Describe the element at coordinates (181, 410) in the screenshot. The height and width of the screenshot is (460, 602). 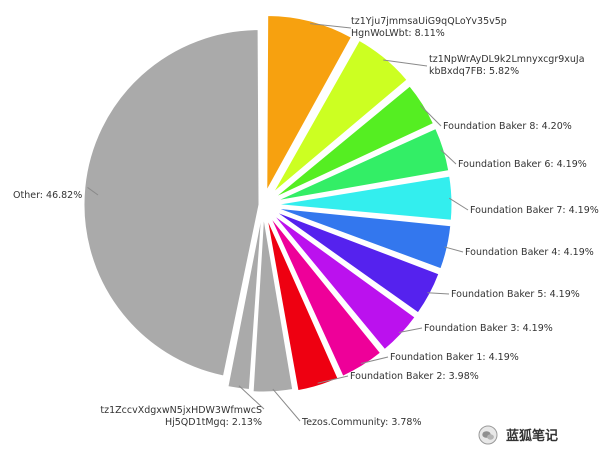
I see `slice-label-line: tz1ZccvXdgxwN5jxHDW3WfmwcS` at that location.